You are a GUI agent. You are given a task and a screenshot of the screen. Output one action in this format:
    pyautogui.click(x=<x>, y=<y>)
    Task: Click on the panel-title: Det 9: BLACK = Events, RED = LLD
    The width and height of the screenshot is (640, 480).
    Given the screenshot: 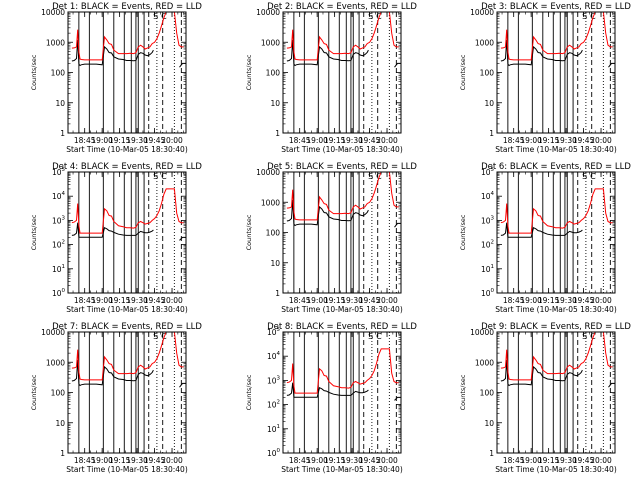 What is the action you would take?
    pyautogui.click(x=556, y=327)
    